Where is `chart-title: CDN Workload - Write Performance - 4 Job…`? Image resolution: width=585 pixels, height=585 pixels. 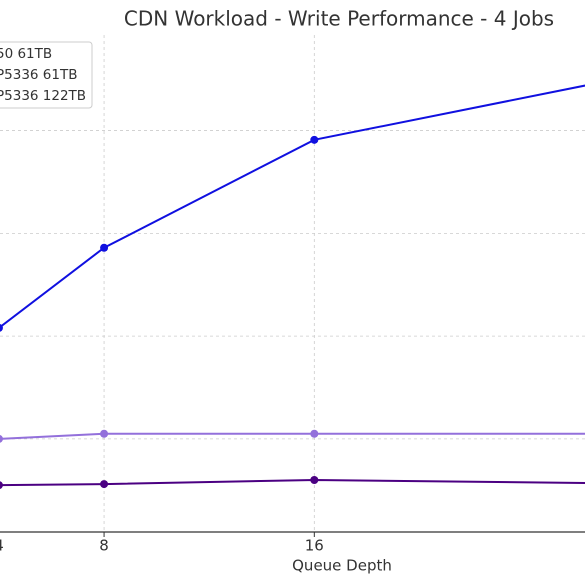
chart-title: CDN Workload - Write Performance - 4 Job… is located at coordinates (339, 19).